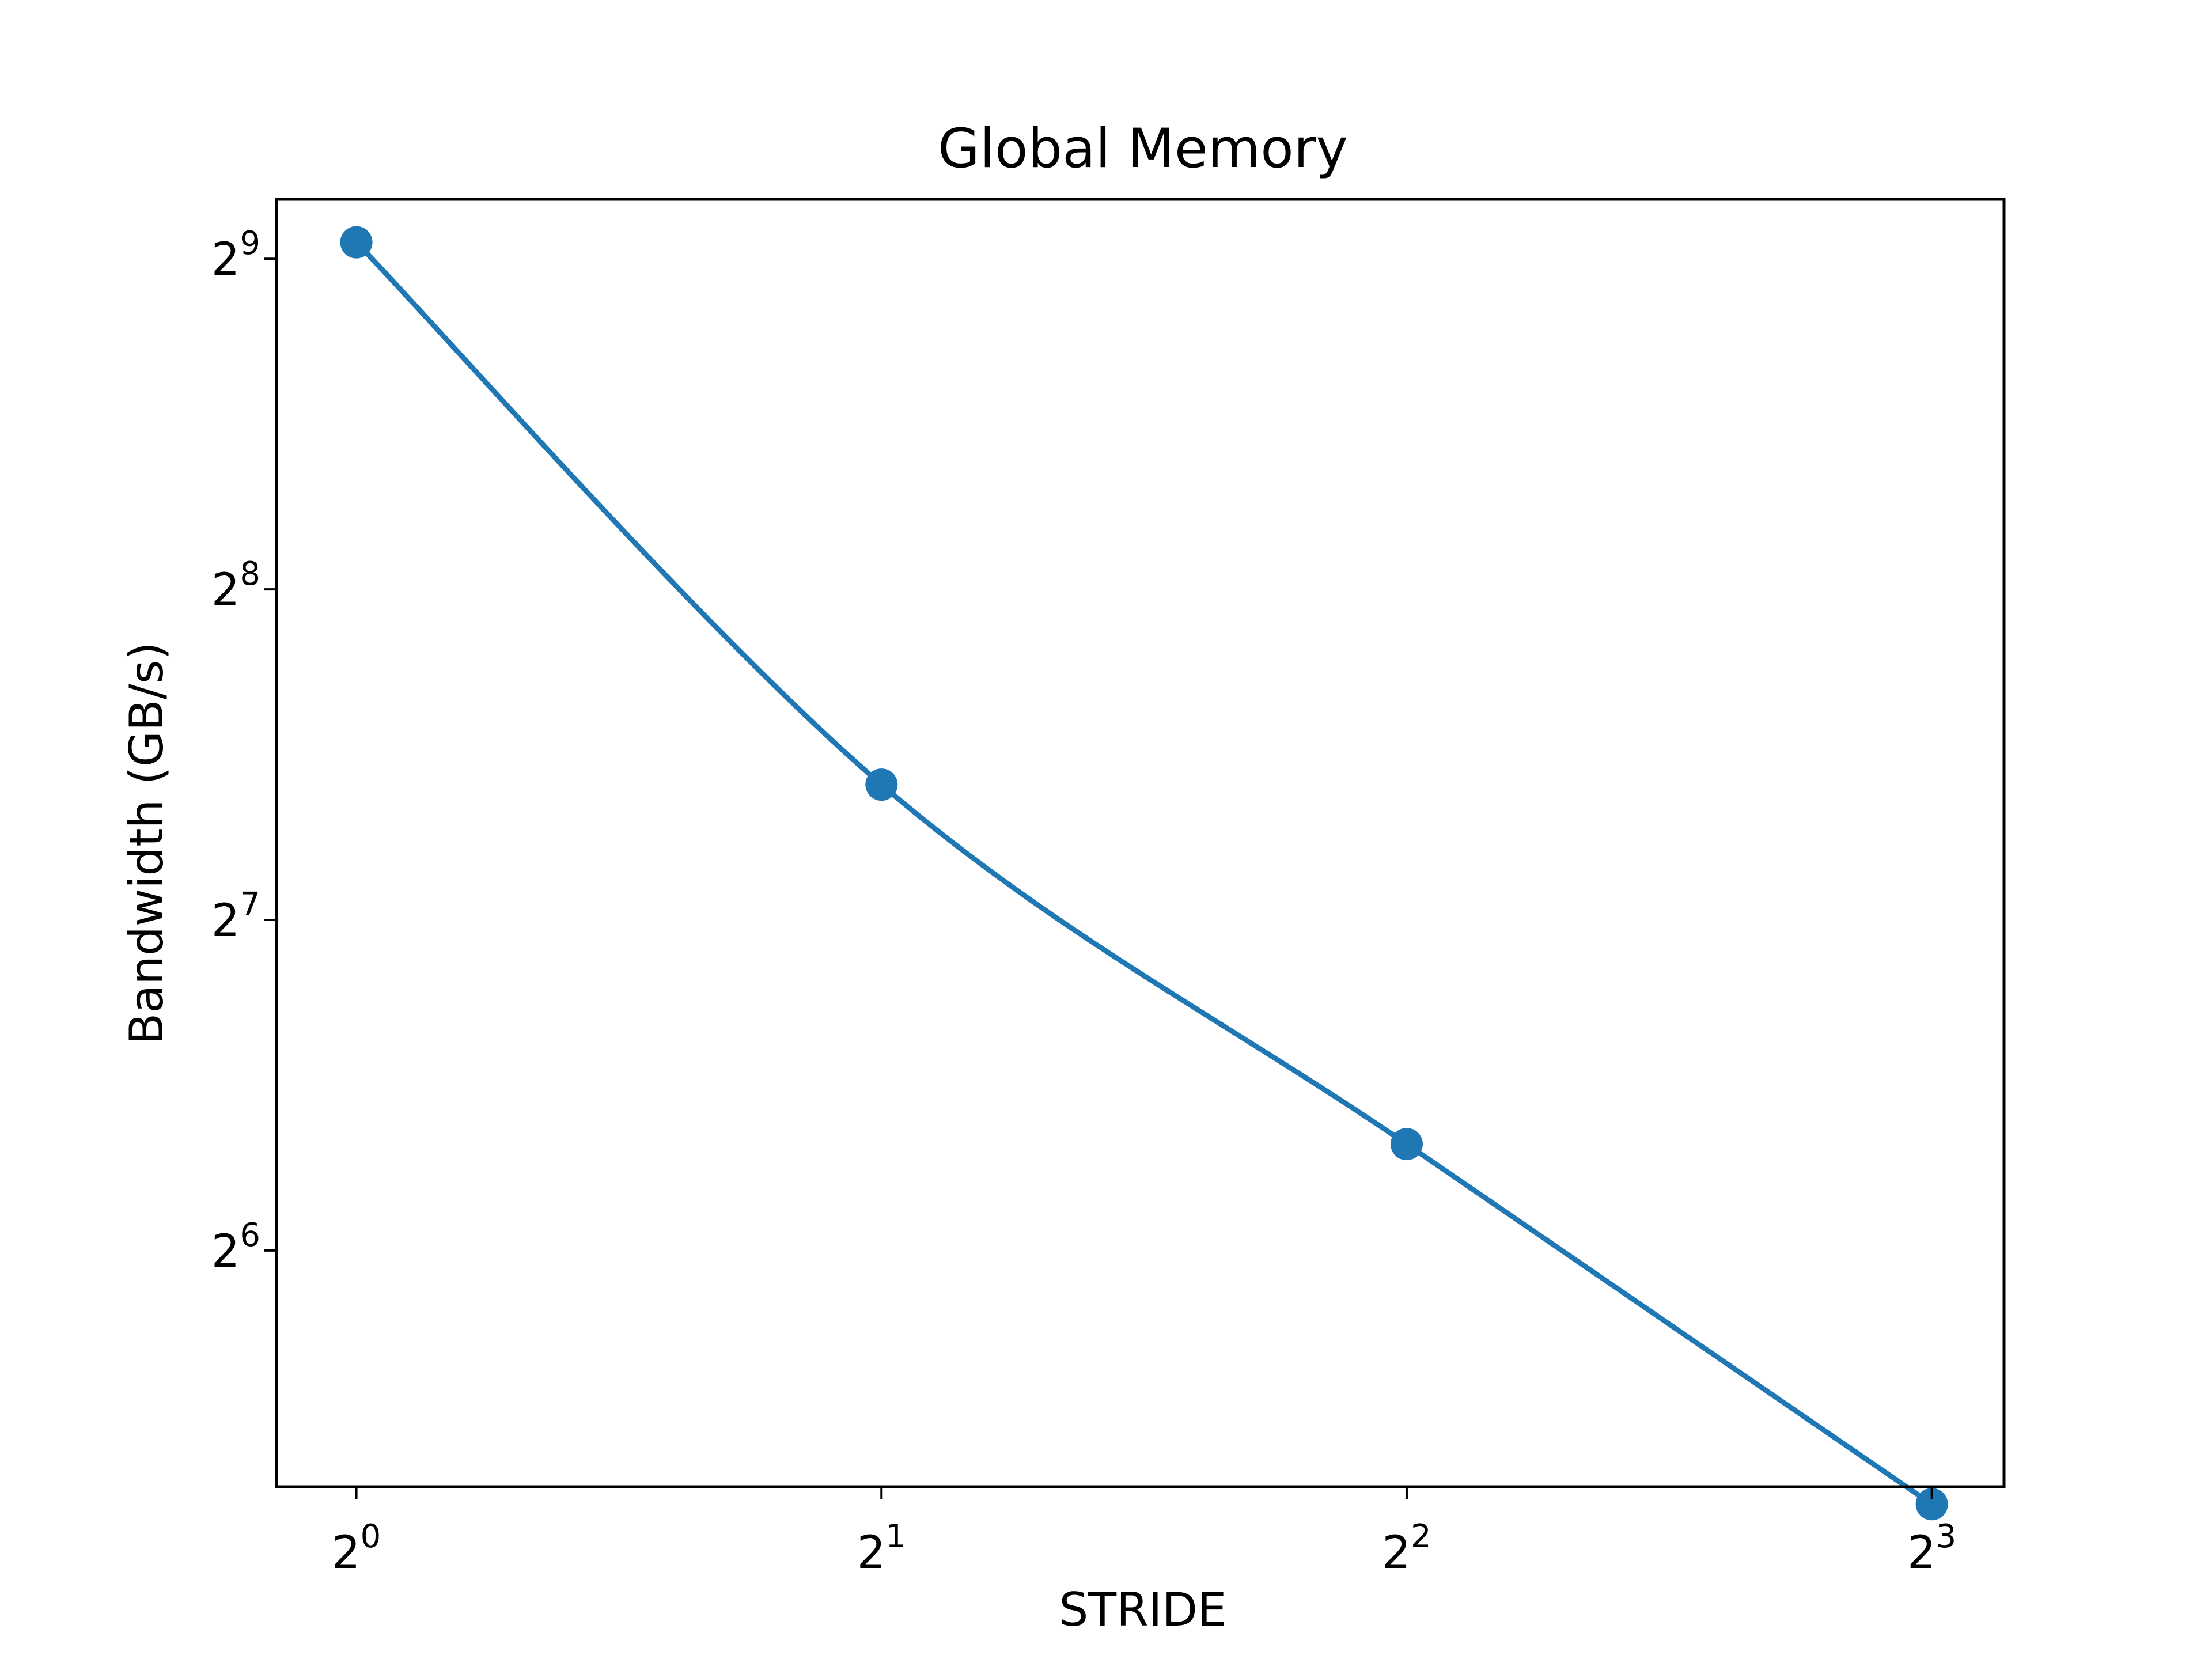 This screenshot has height=1659, width=2212. Describe the element at coordinates (146, 843) in the screenshot. I see `y-axis-label: Bandwidth (GB/s)` at that location.